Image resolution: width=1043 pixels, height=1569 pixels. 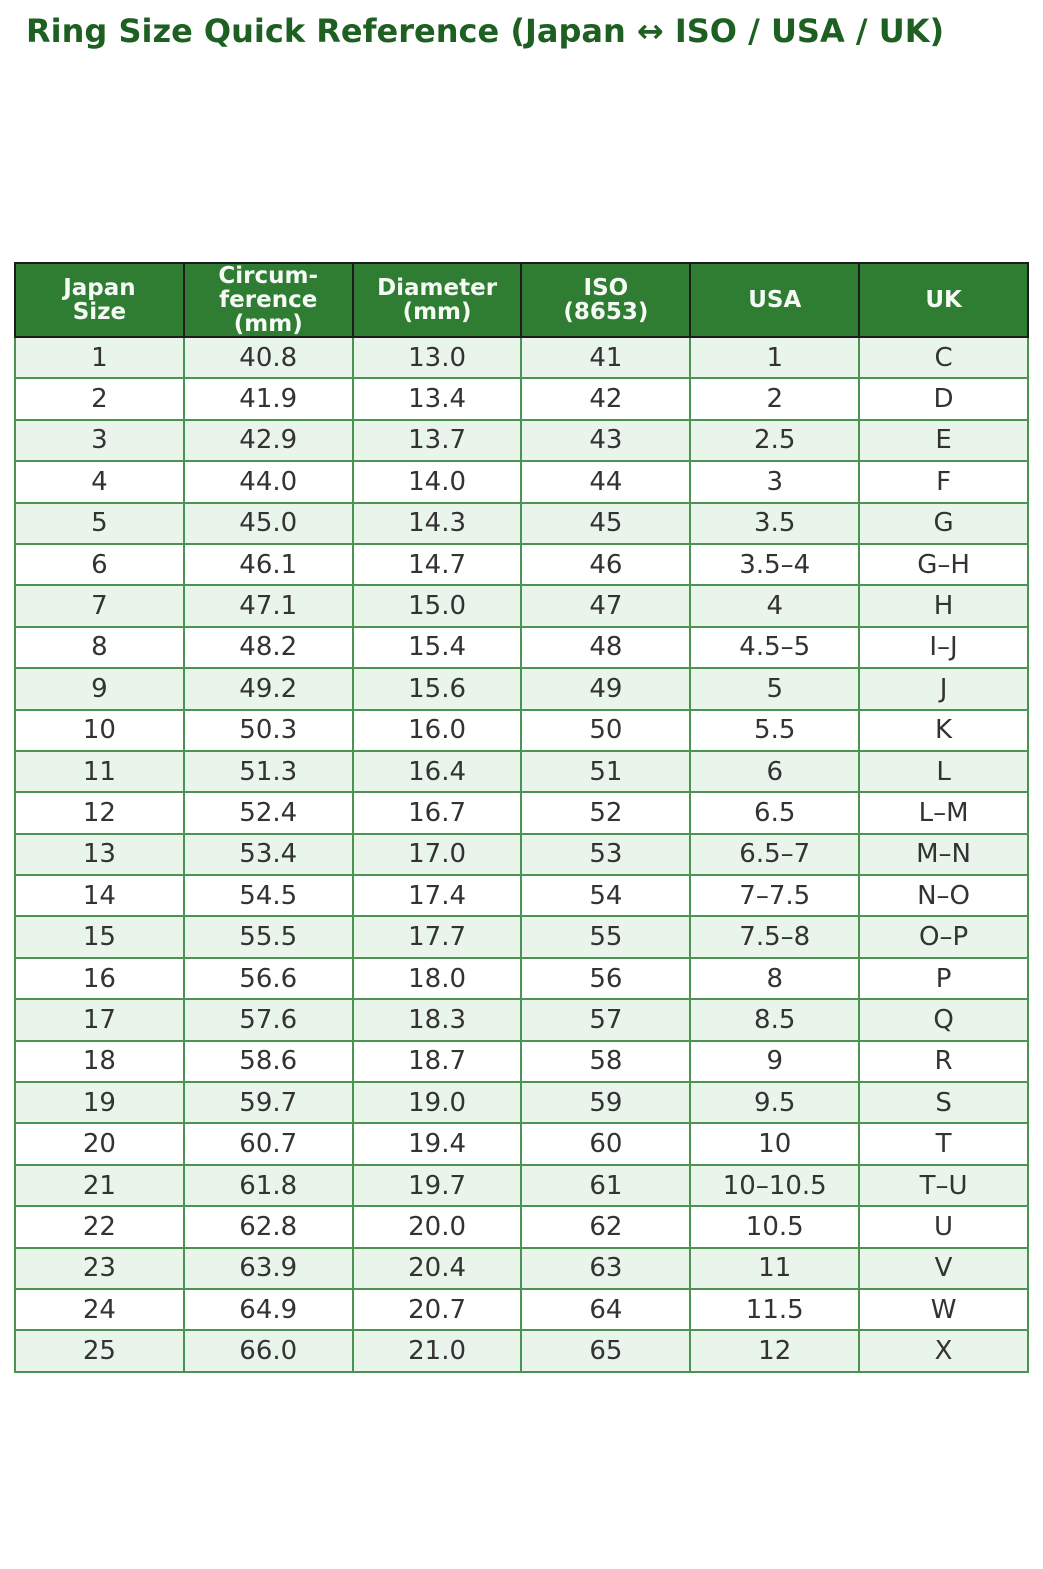 I want to click on table-row: 23 63.9 20.4 63 11 V, so click(x=521, y=1268).